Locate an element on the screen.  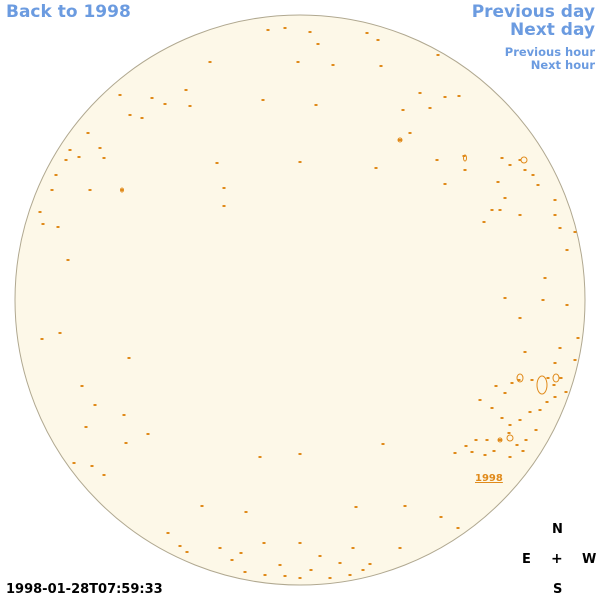
next-hour-link: Next hour is located at coordinates (562, 65).